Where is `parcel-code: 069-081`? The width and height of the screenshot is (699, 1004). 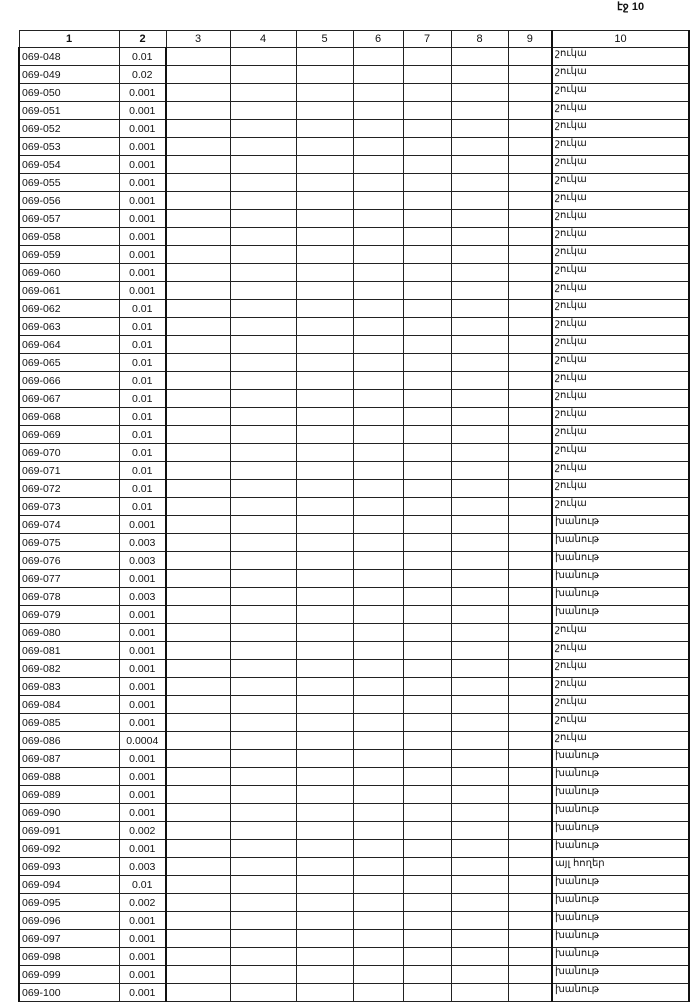 parcel-code: 069-081 is located at coordinates (69, 650).